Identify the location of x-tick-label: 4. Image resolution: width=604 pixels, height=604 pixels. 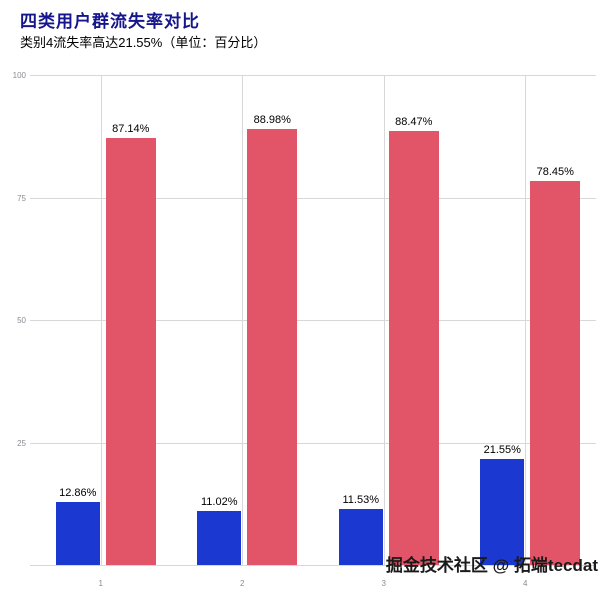
(525, 583).